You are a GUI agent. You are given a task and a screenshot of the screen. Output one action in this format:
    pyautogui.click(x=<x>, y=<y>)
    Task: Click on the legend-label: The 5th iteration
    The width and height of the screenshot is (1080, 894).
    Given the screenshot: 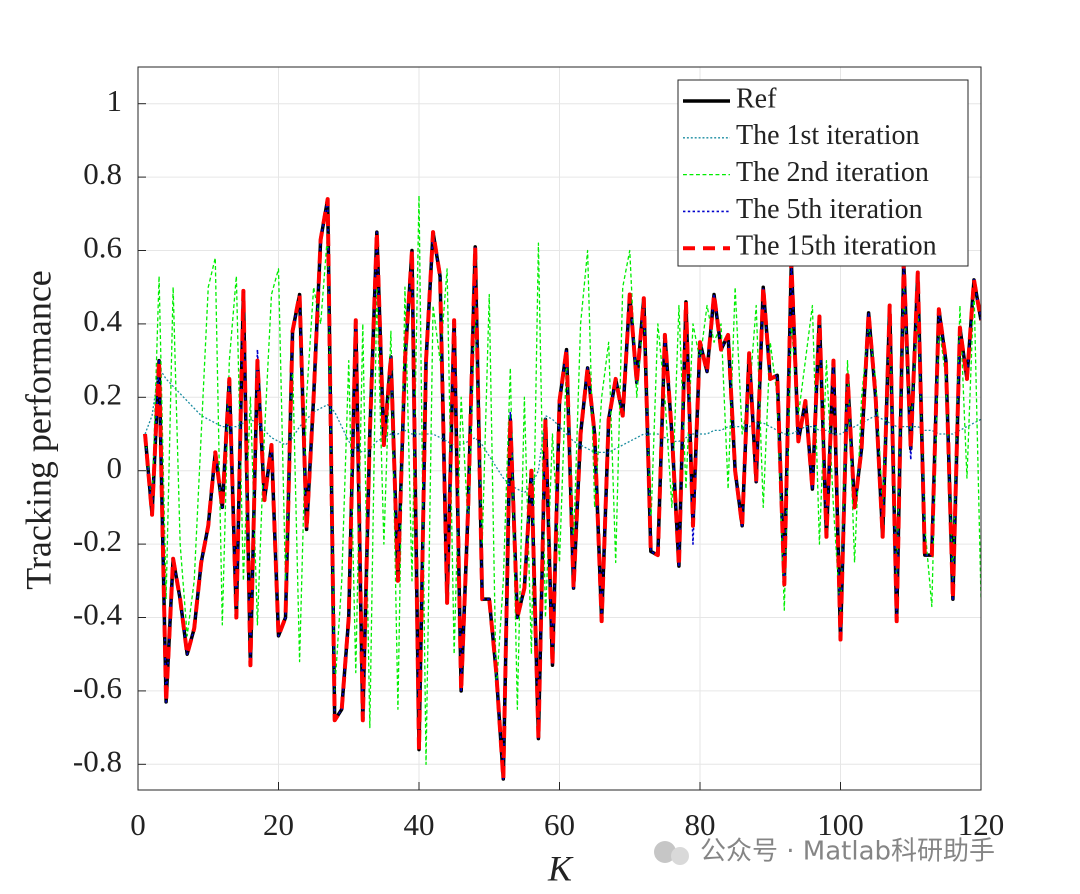 What is the action you would take?
    pyautogui.click(x=829, y=209)
    